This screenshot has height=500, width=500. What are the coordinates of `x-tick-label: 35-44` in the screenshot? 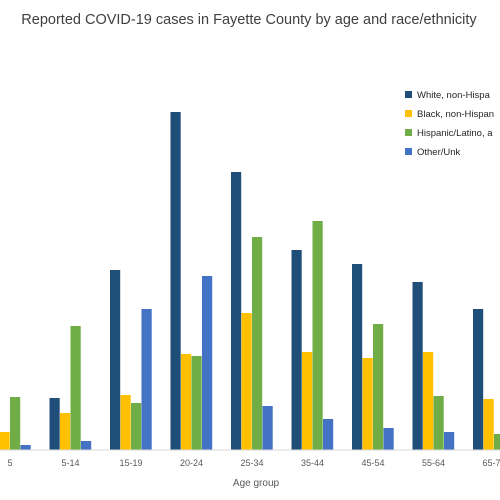 It's located at (312, 463).